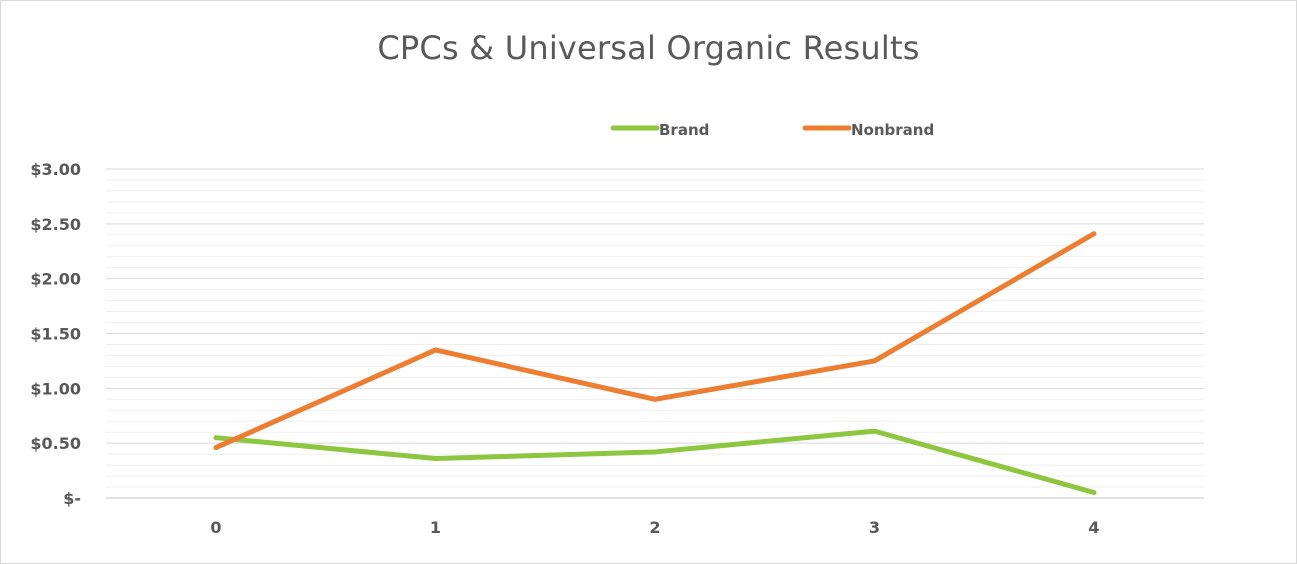  I want to click on chart-title: CPCs & Universal Organic Results, so click(648, 48).